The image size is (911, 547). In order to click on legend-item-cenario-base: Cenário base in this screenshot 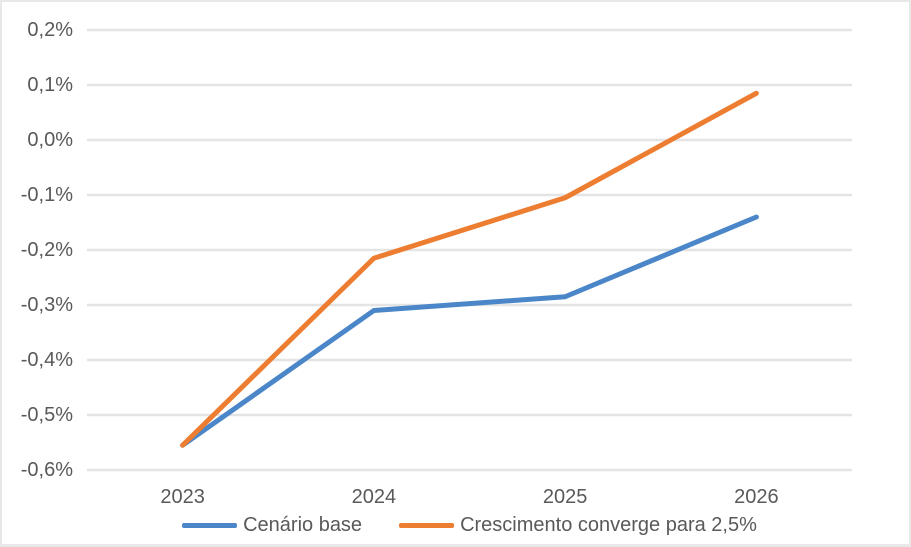, I will do `click(272, 525)`.